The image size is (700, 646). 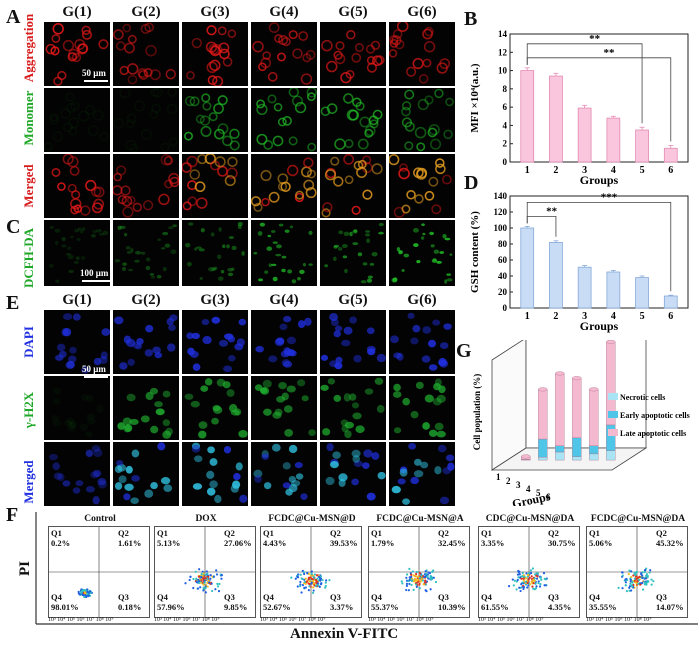 I want to click on row-label-h2x: γ-H2X, so click(x=28, y=410).